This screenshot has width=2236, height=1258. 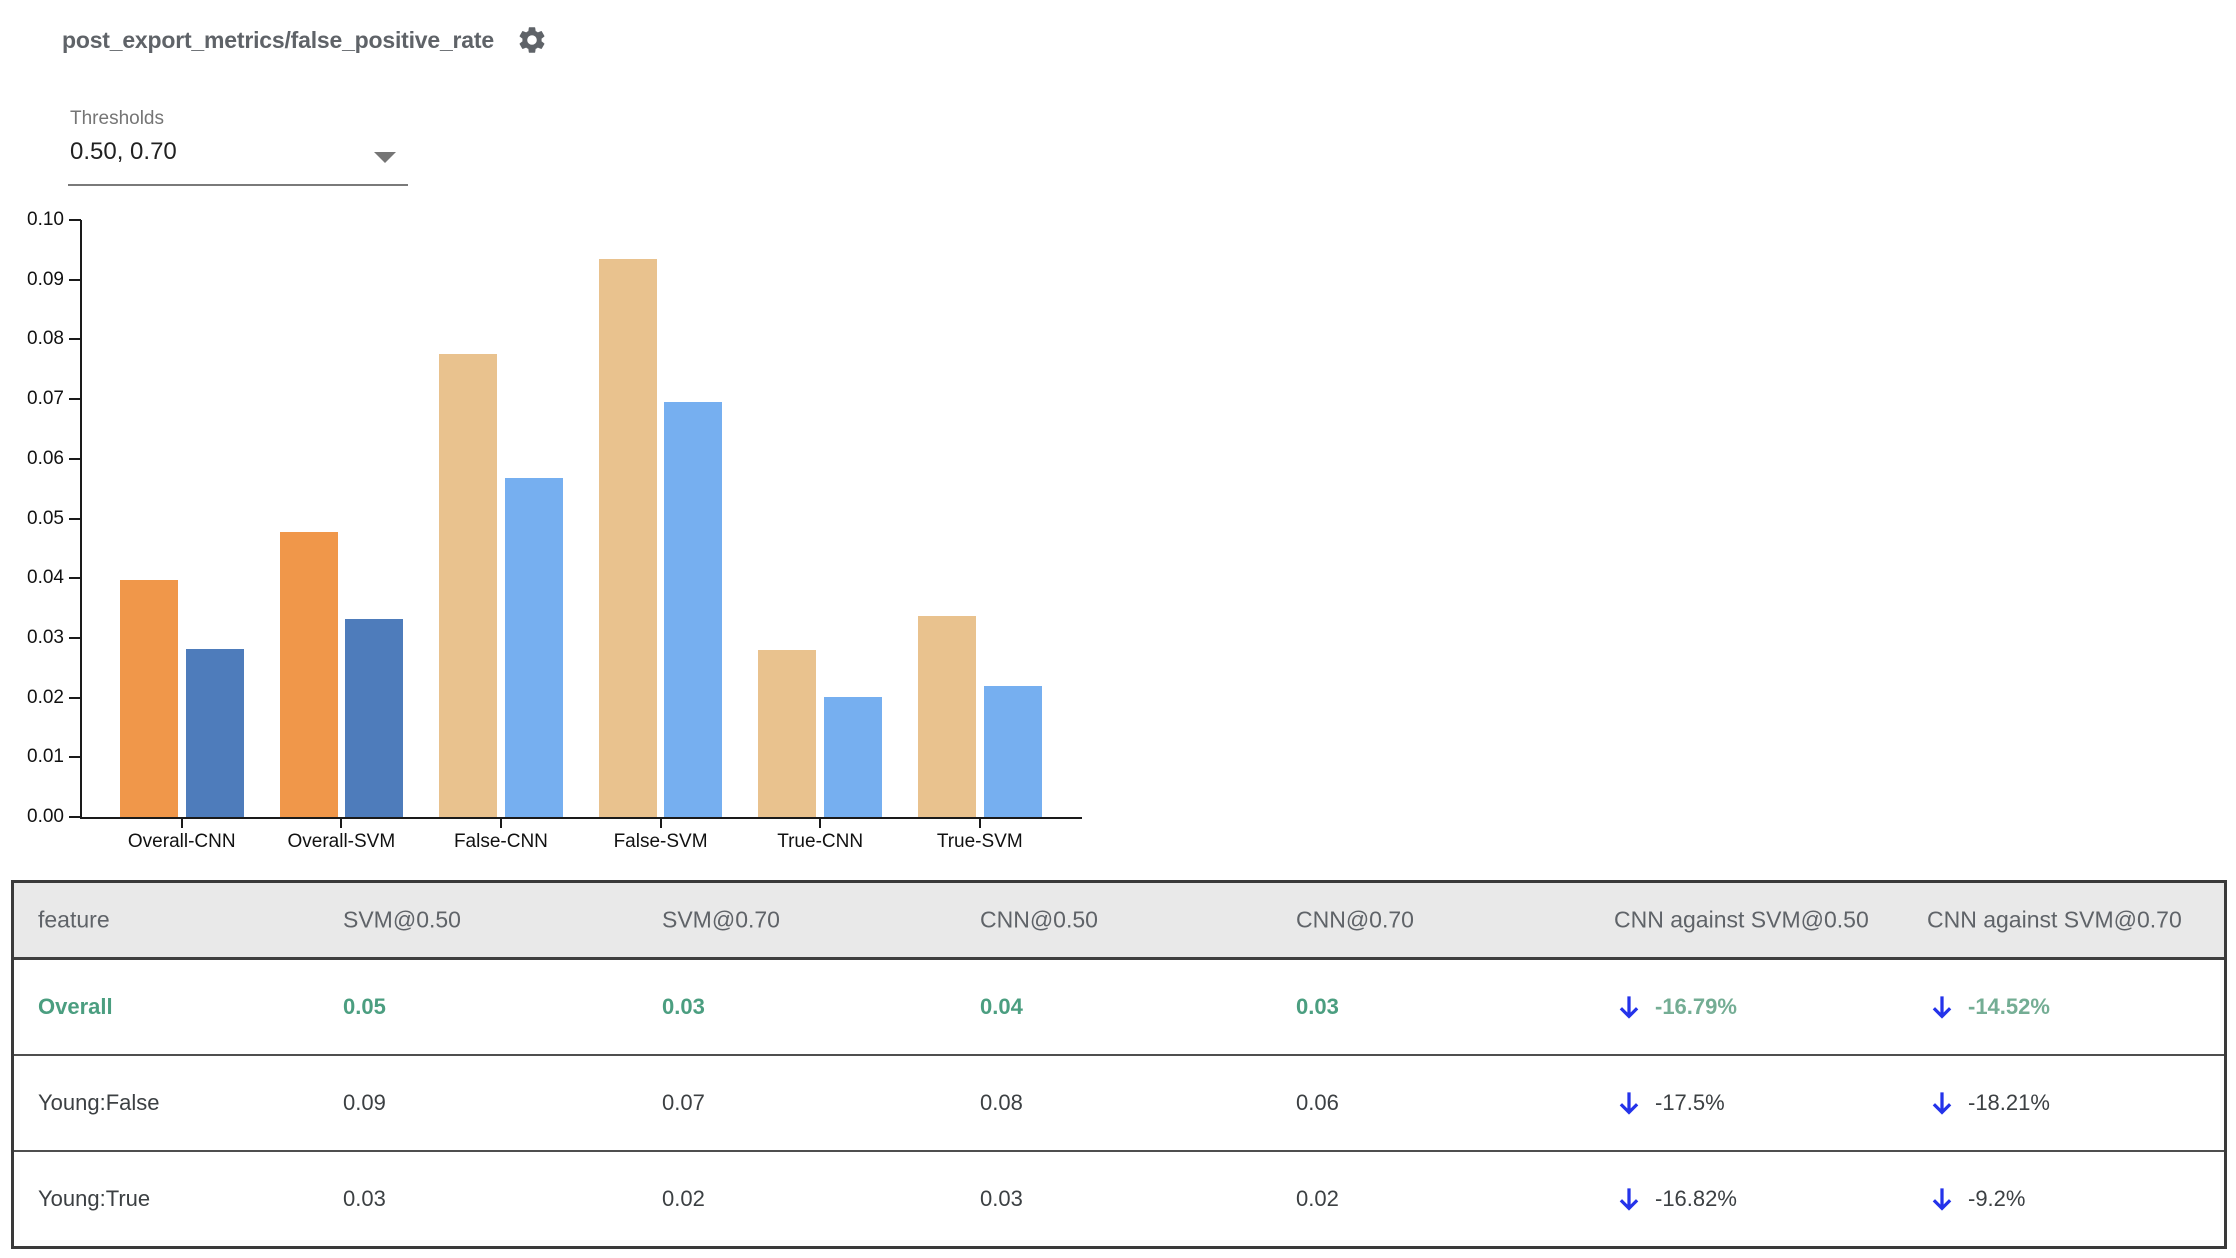 I want to click on y-axis-tick-label: 0.07, so click(x=45, y=399).